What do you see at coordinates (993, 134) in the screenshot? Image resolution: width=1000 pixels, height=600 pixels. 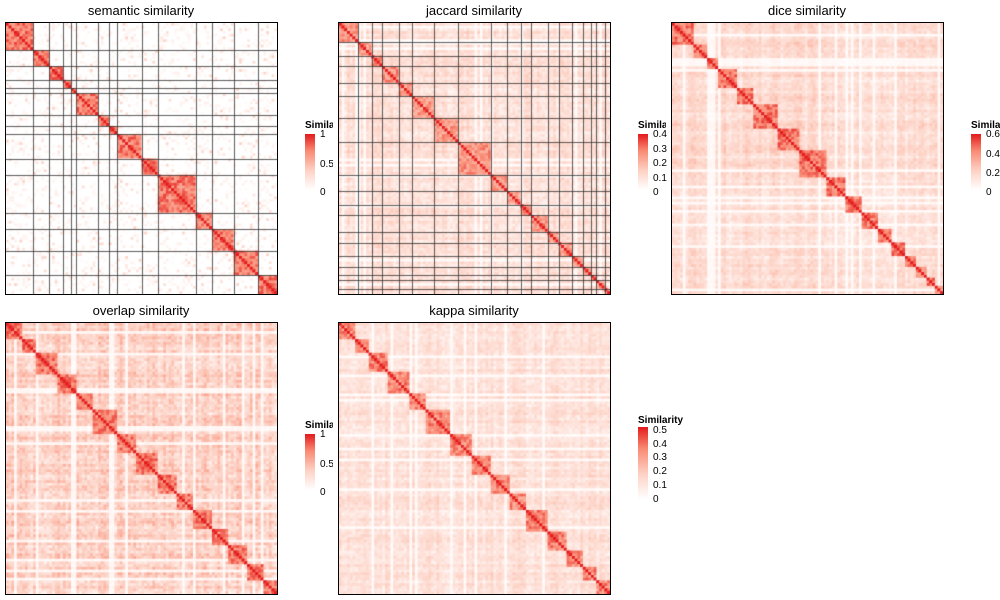 I see `legend-tick: 0.6` at bounding box center [993, 134].